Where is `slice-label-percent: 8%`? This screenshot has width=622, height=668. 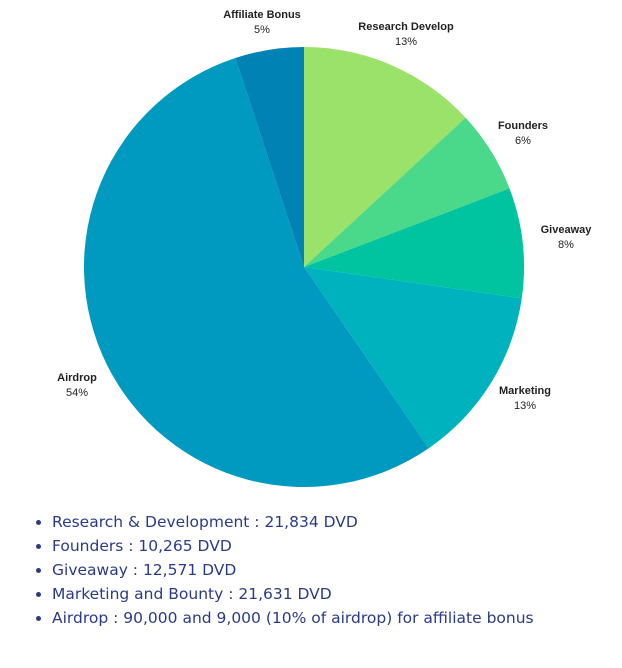
slice-label-percent: 8% is located at coordinates (566, 245).